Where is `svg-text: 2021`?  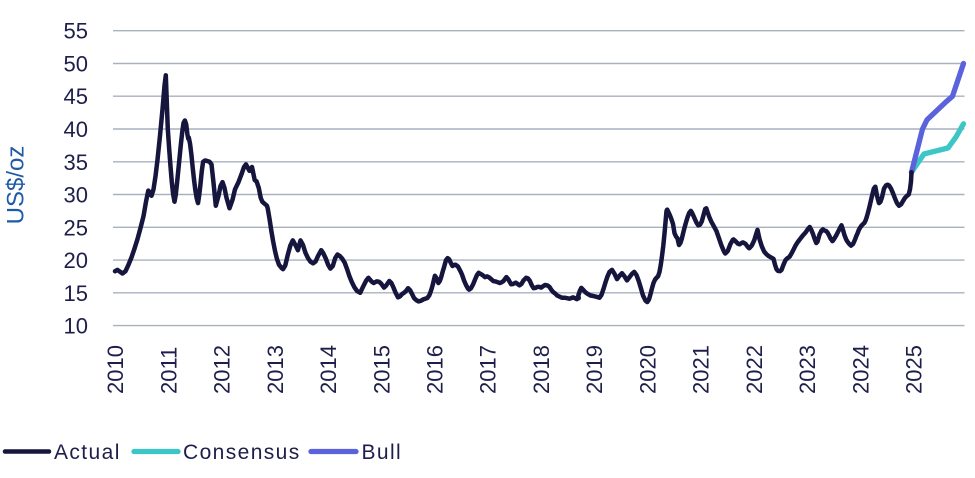
svg-text: 2021 is located at coordinates (701, 369).